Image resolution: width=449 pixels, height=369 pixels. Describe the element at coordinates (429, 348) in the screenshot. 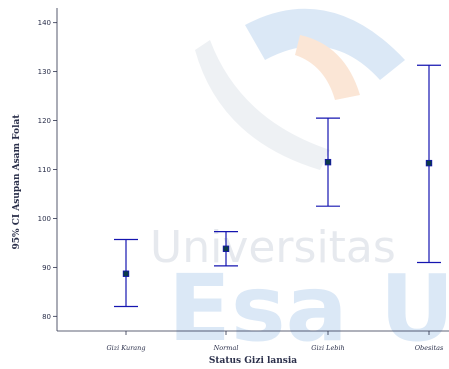

I see `x-tick-label: Obesitas` at that location.